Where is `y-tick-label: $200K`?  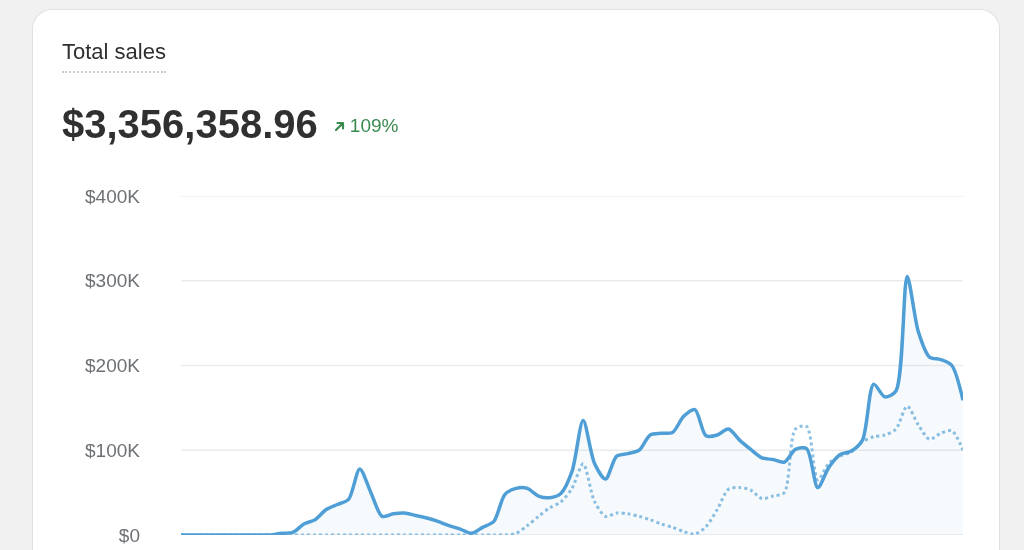 y-tick-label: $200K is located at coordinates (113, 366).